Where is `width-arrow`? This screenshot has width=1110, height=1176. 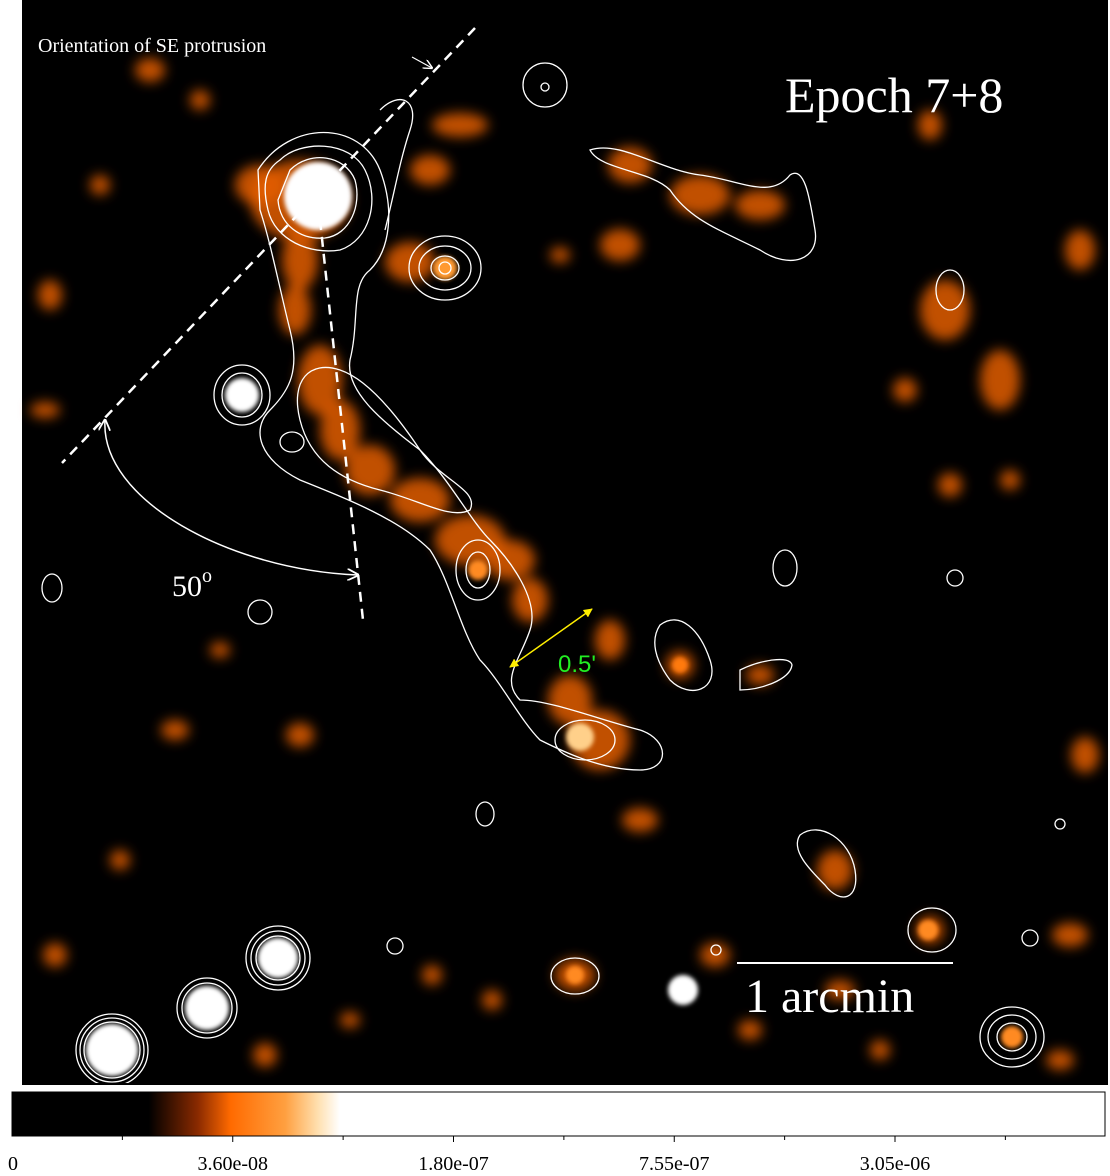
width-arrow is located at coordinates (551, 638).